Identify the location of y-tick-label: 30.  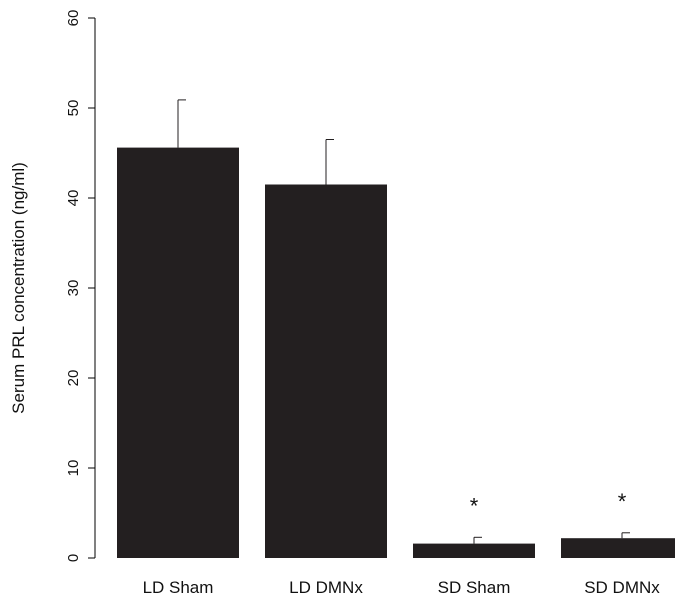
(73, 288).